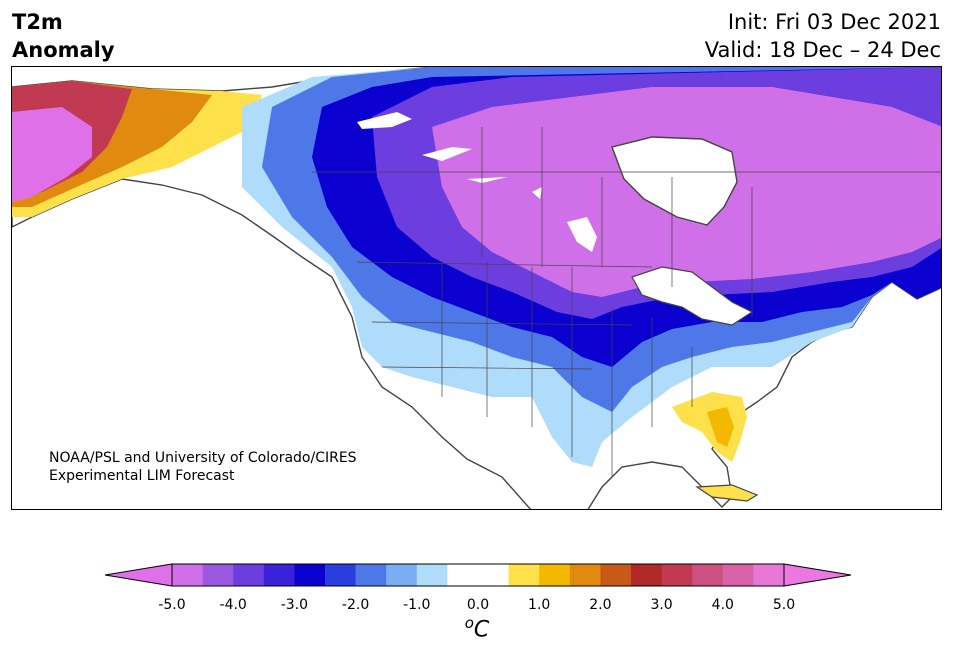 The image size is (953, 655). I want to click on units-label: oC, so click(477, 628).